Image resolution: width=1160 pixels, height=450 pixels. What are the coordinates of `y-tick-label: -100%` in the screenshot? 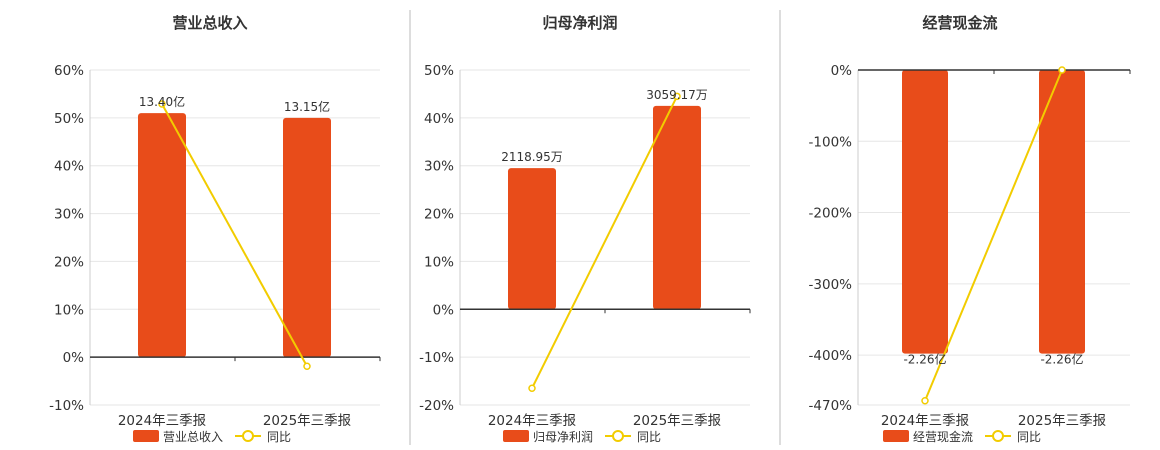 It's located at (831, 142).